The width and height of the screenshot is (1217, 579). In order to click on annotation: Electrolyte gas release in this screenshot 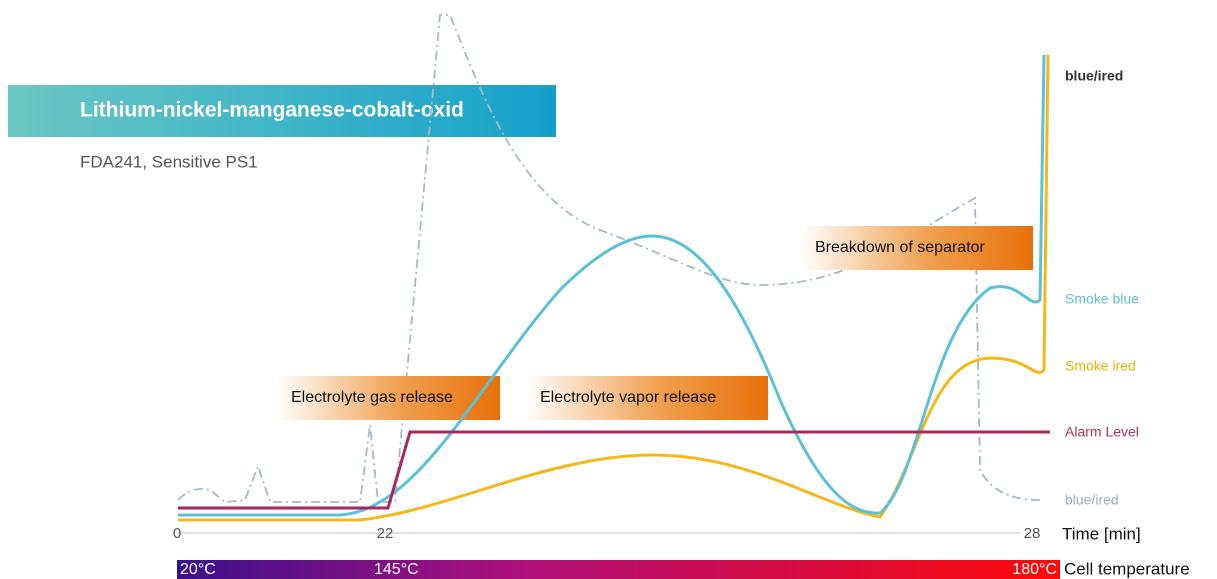, I will do `click(372, 397)`.